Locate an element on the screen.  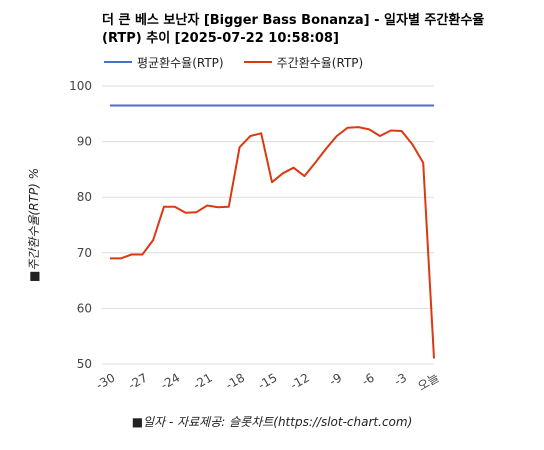
x-tick-label: -12 is located at coordinates (300, 381).